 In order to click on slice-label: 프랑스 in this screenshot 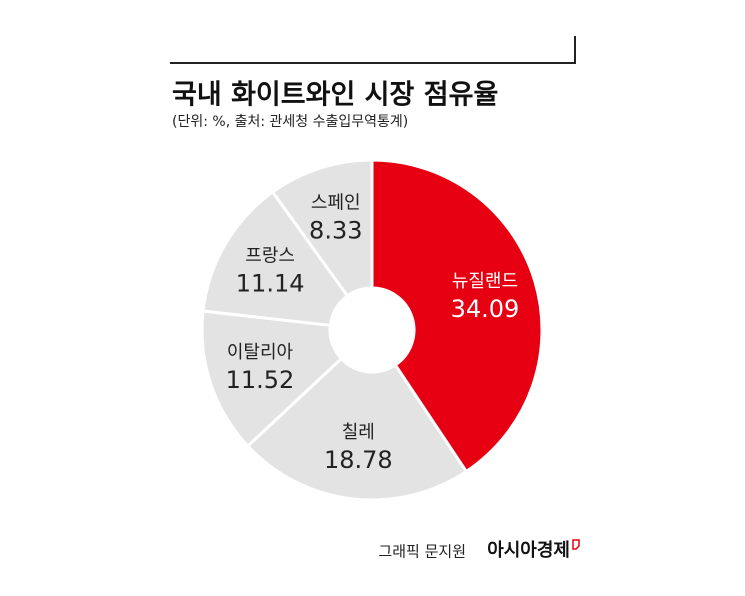, I will do `click(270, 255)`.